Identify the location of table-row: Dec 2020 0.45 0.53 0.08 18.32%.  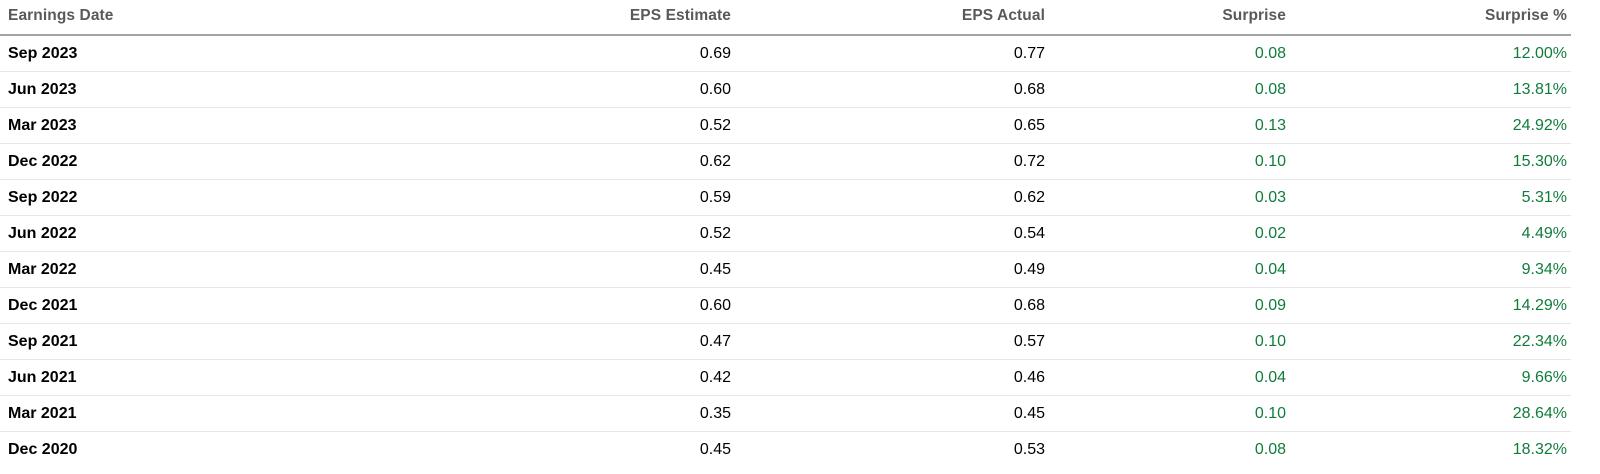
(785, 450).